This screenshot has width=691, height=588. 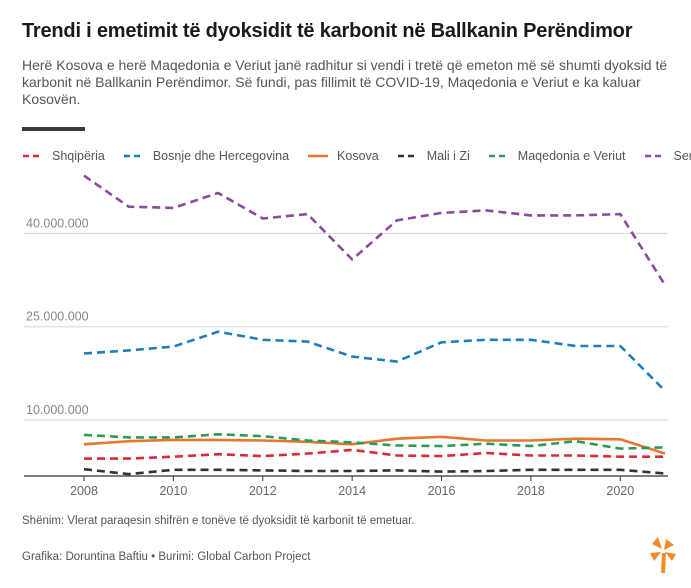 What do you see at coordinates (620, 491) in the screenshot?
I see `x-tick-label: 2020` at bounding box center [620, 491].